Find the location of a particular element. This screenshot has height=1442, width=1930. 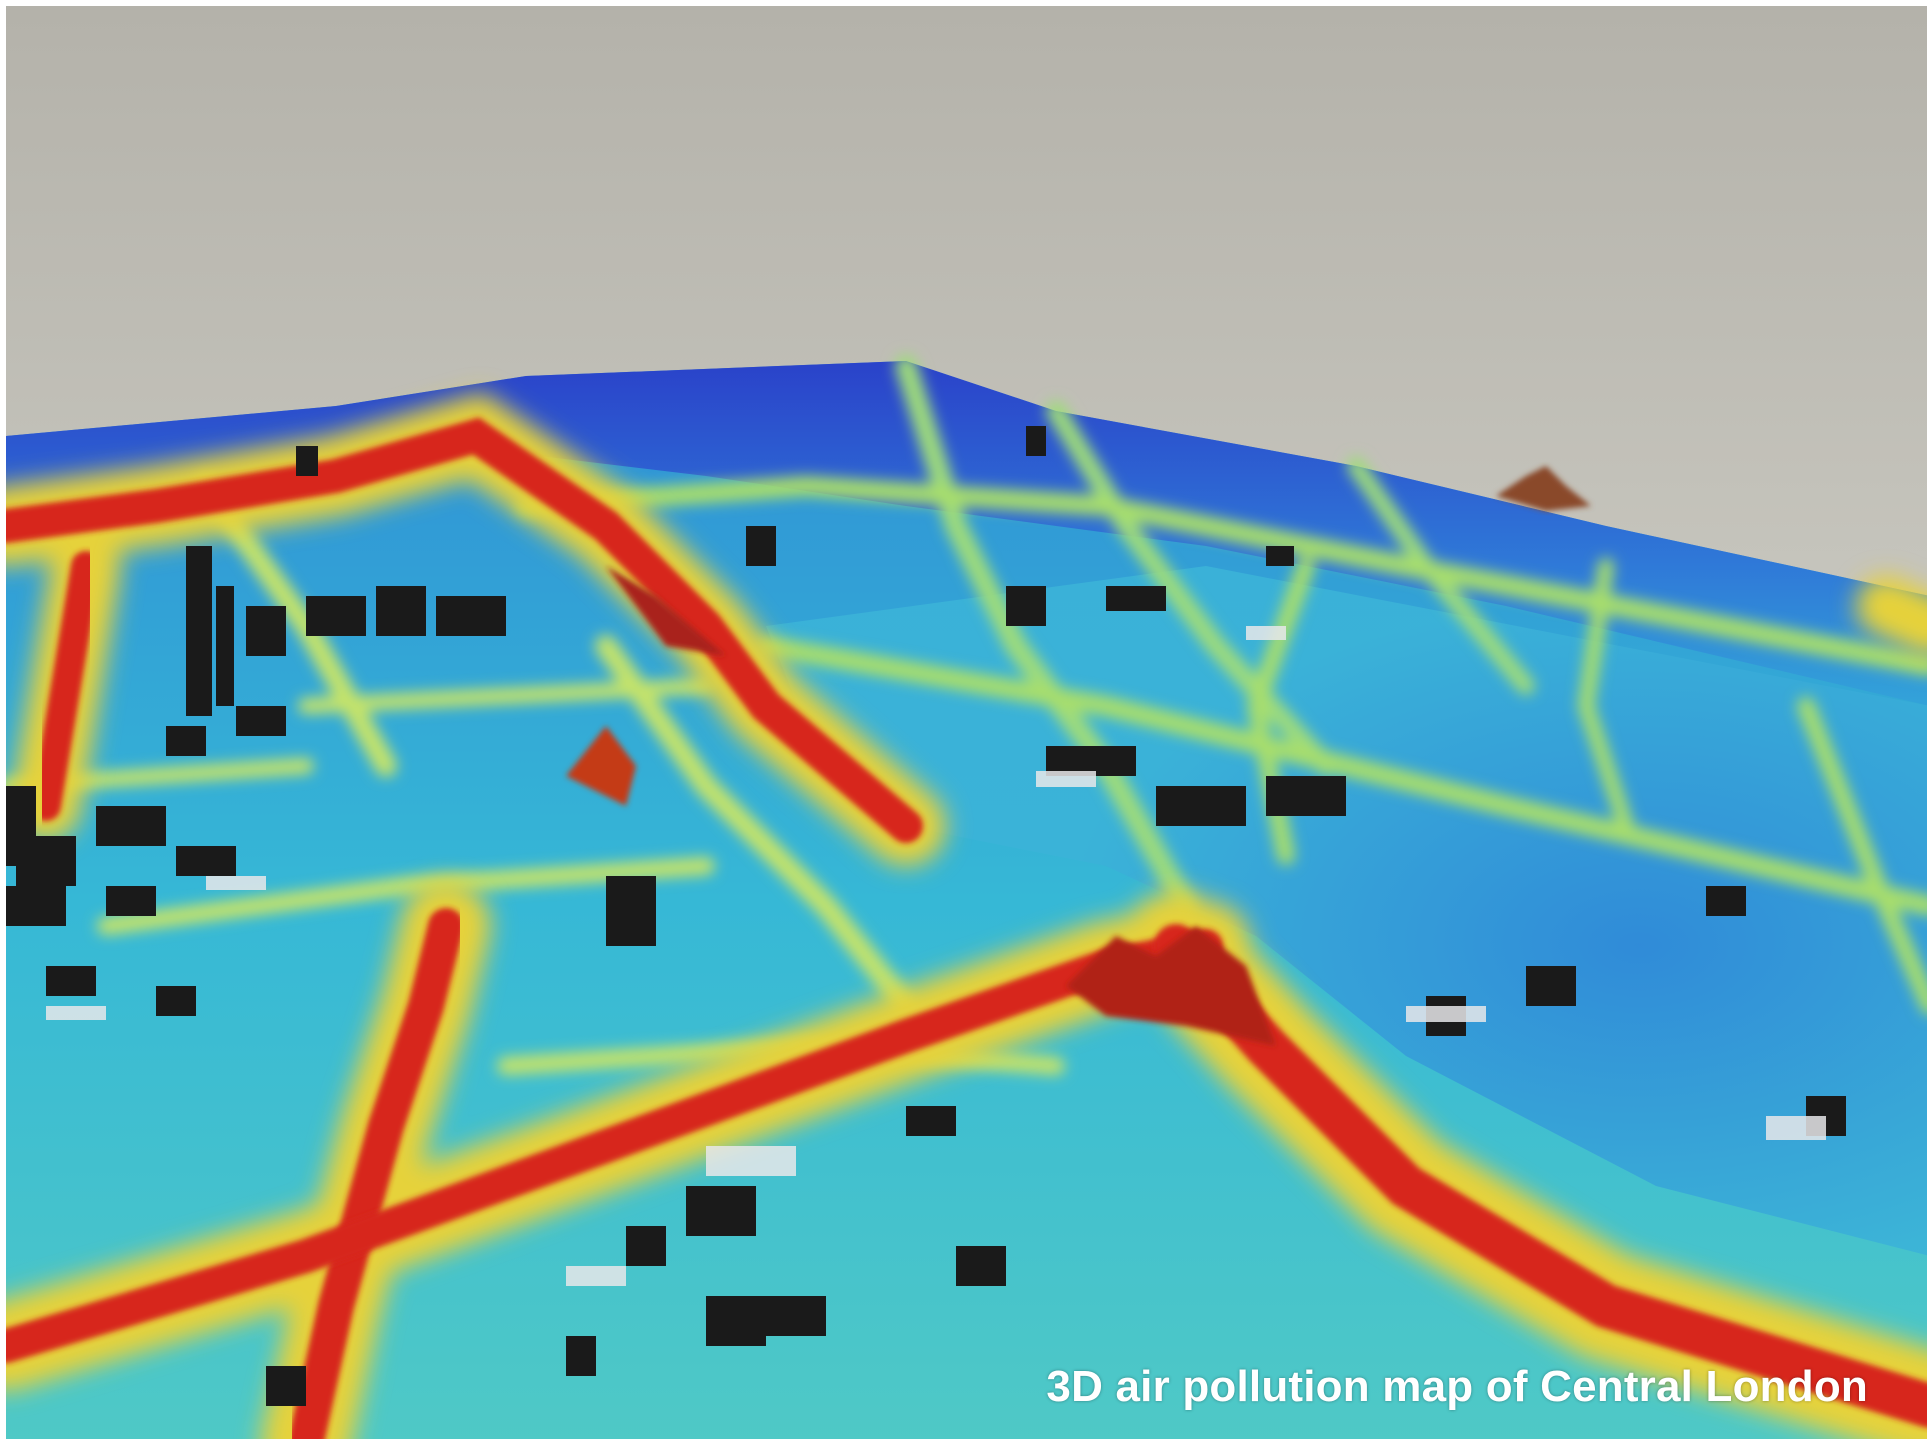

pollution-peak-top is located at coordinates (666, 611).